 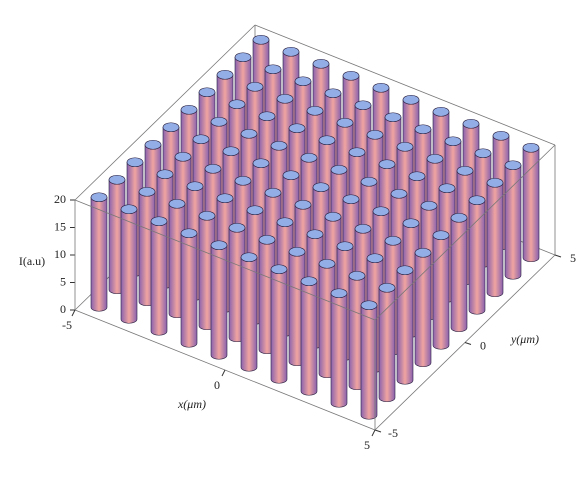 What do you see at coordinates (524, 339) in the screenshot?
I see `y-axis-label: y(μm)` at bounding box center [524, 339].